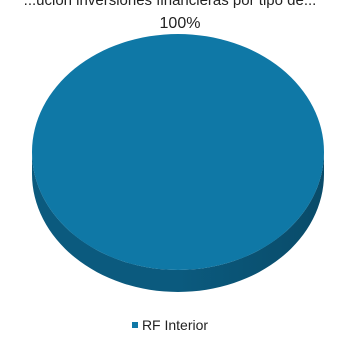 The image size is (340, 343). What do you see at coordinates (175, 325) in the screenshot?
I see `legend-label: RF Interior` at bounding box center [175, 325].